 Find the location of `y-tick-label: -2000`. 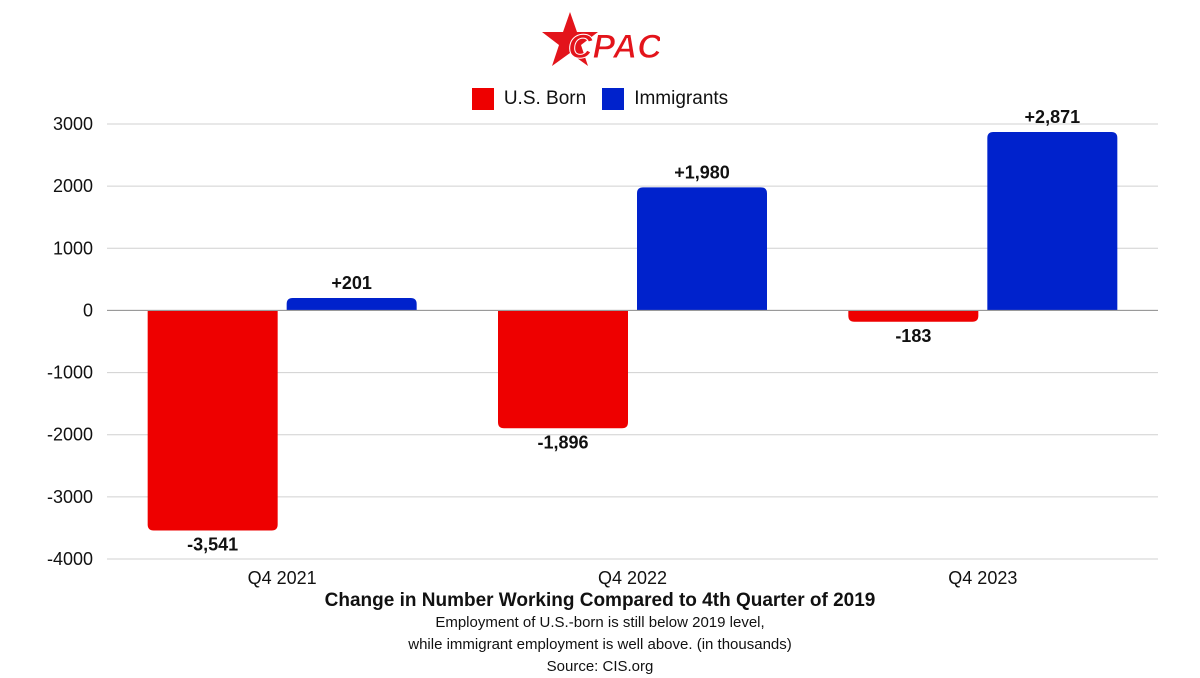

y-tick-label: -2000 is located at coordinates (70, 435).